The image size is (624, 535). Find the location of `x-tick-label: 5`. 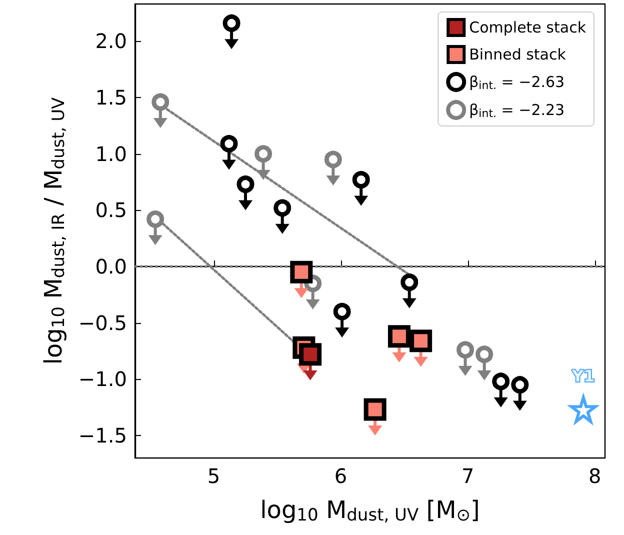

x-tick-label: 5 is located at coordinates (213, 476).